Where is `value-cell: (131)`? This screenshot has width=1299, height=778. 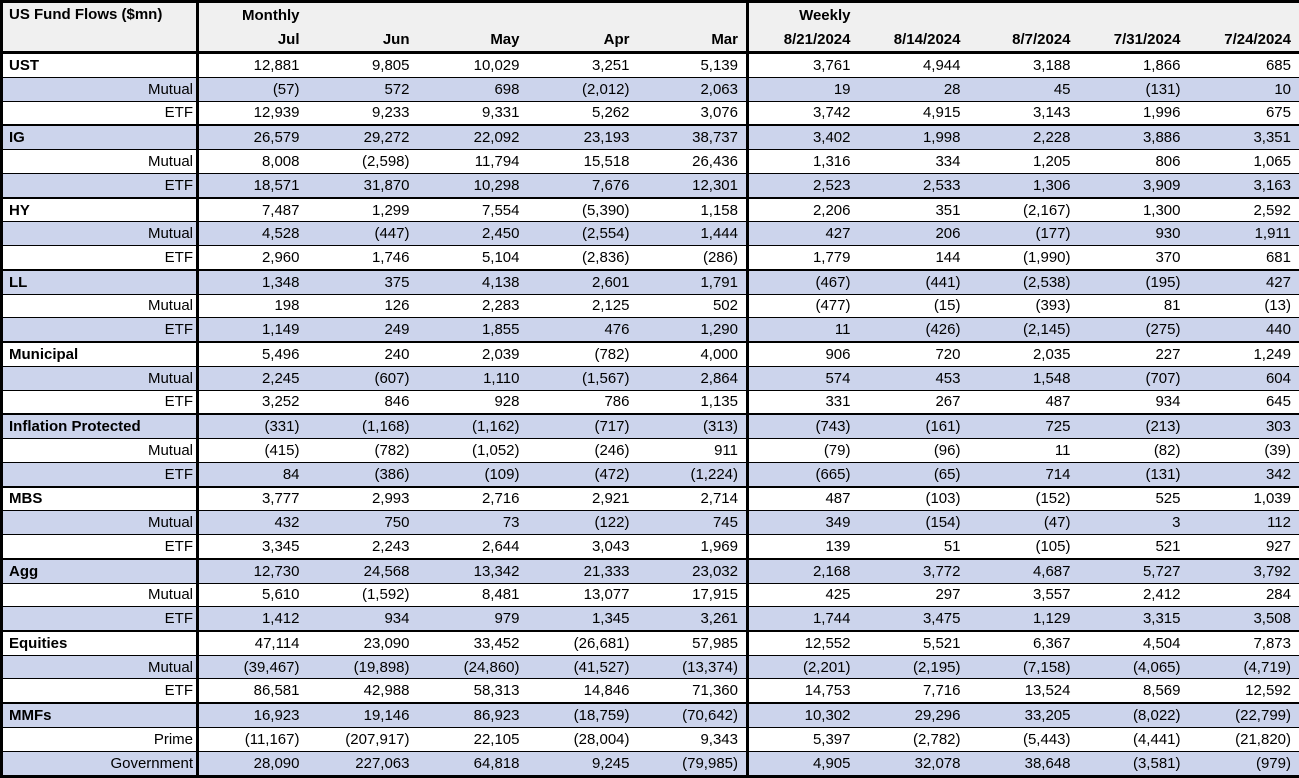 value-cell: (131) is located at coordinates (1133, 474).